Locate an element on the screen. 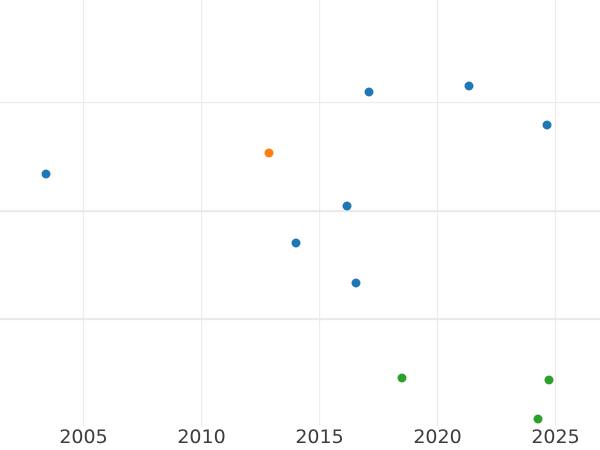 This screenshot has height=450, width=600. x-tick-label: 2010 is located at coordinates (201, 437).